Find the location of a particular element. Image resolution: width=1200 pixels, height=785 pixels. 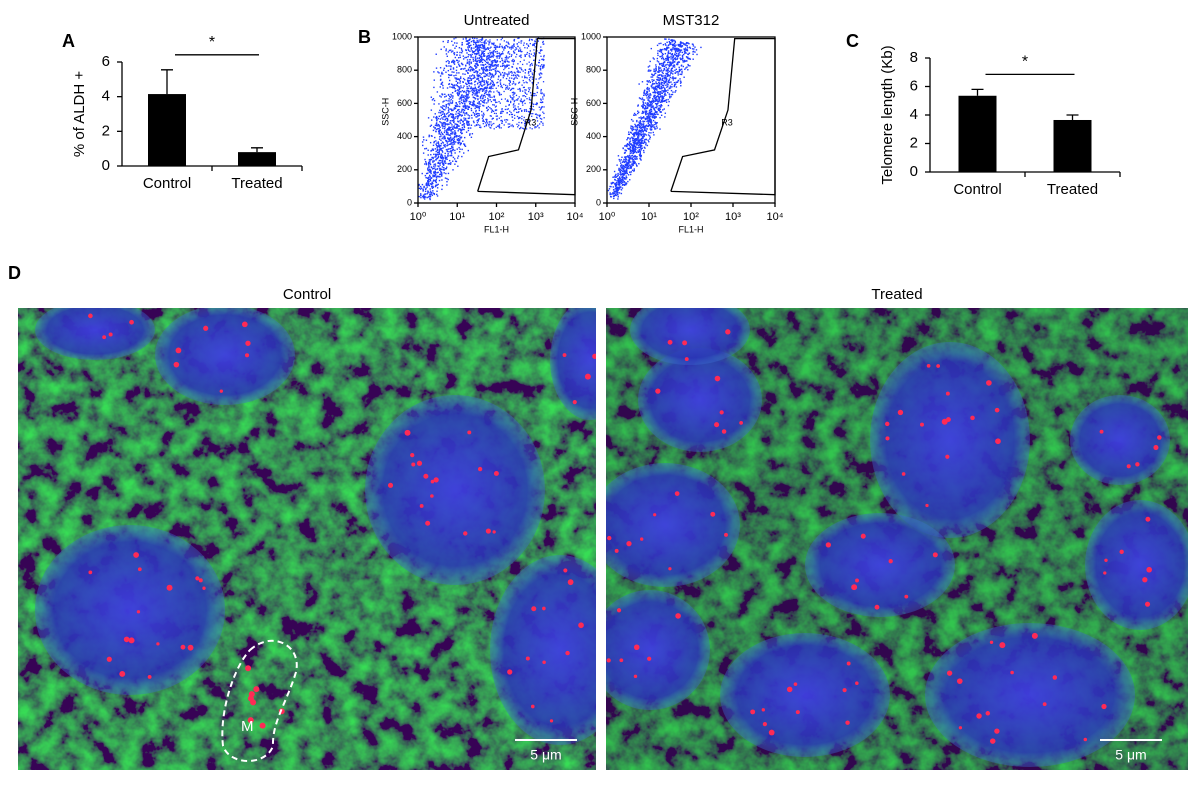

x-tick-label: 10¹ is located at coordinates (649, 217).